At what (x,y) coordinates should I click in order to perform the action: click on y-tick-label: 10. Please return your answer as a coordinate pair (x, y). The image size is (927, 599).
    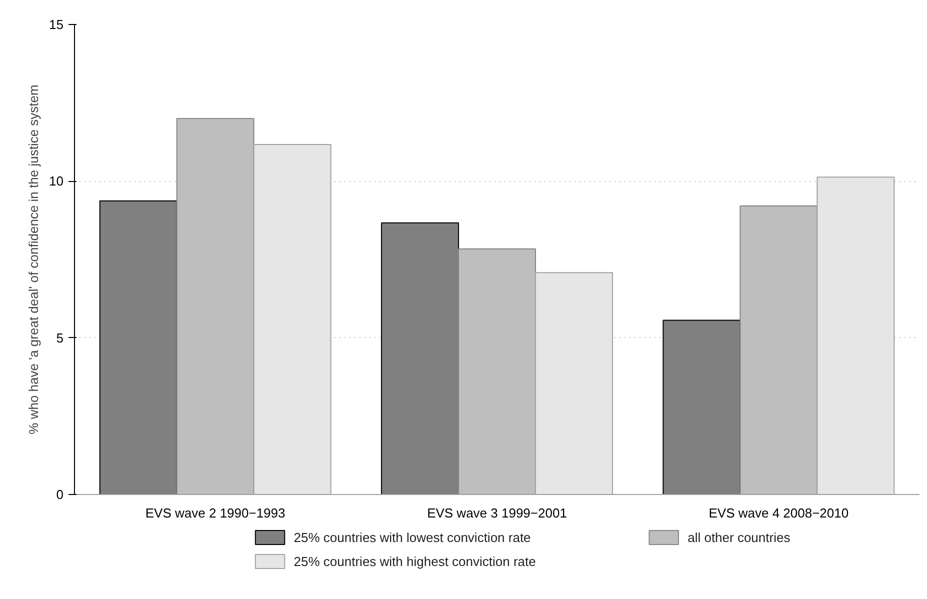
    Looking at the image, I should click on (56, 181).